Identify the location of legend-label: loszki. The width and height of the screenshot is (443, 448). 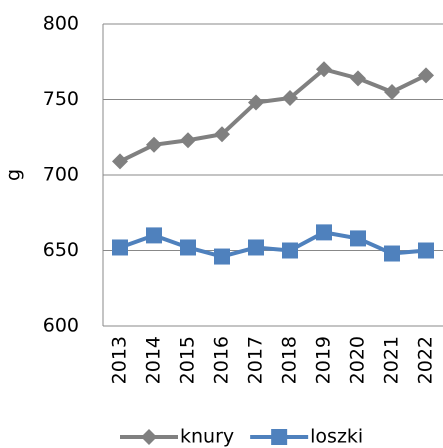
(336, 437).